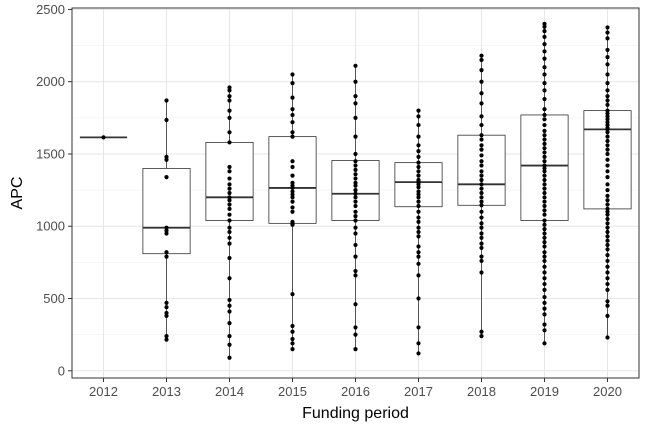  I want to click on box-body, so click(166, 211).